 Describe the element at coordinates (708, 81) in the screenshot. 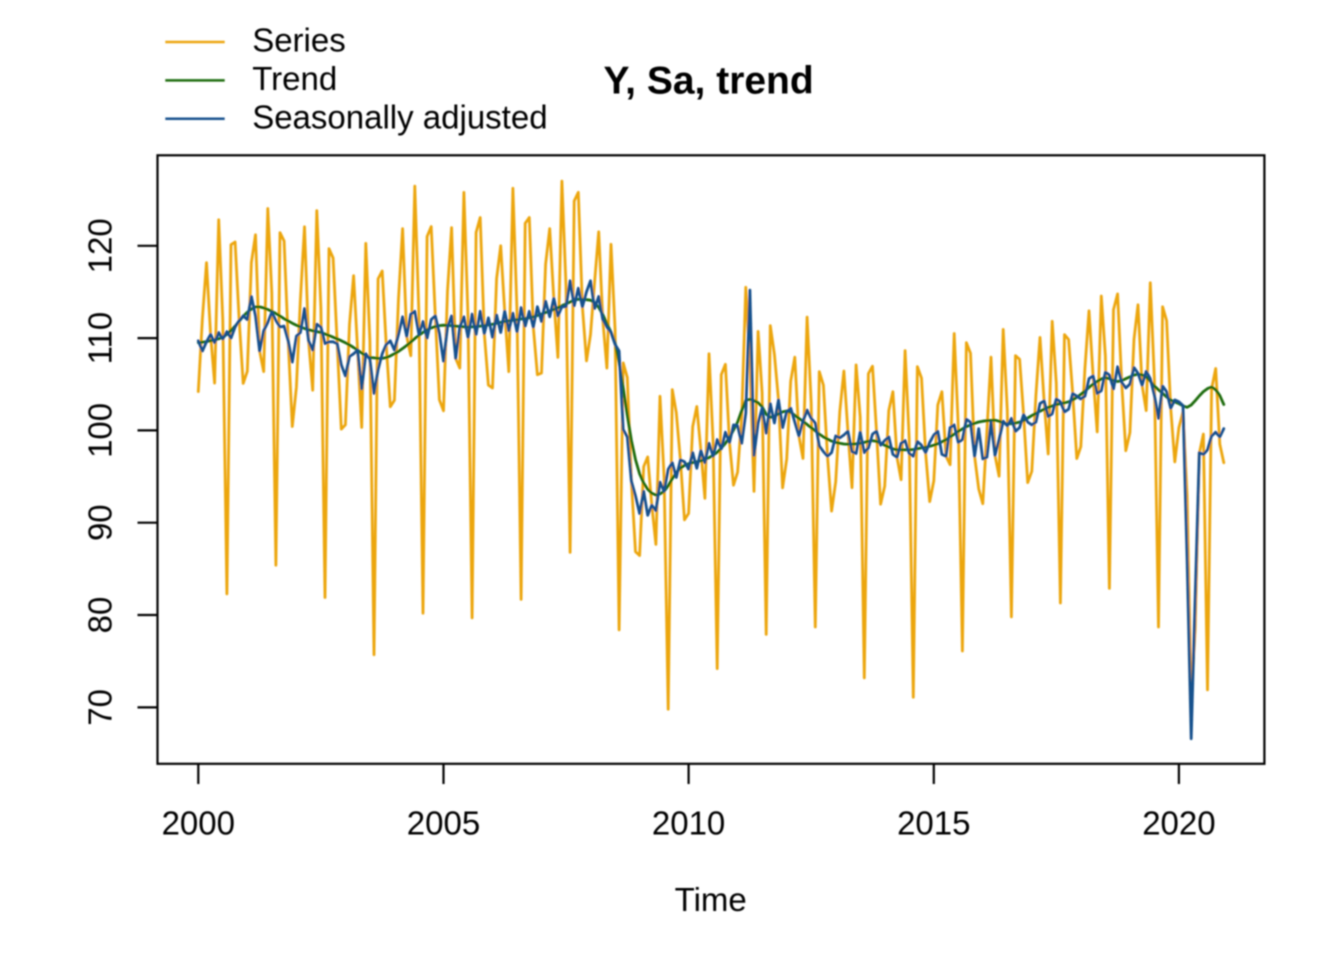

I see `svg-text: Y, Sa, trend` at that location.